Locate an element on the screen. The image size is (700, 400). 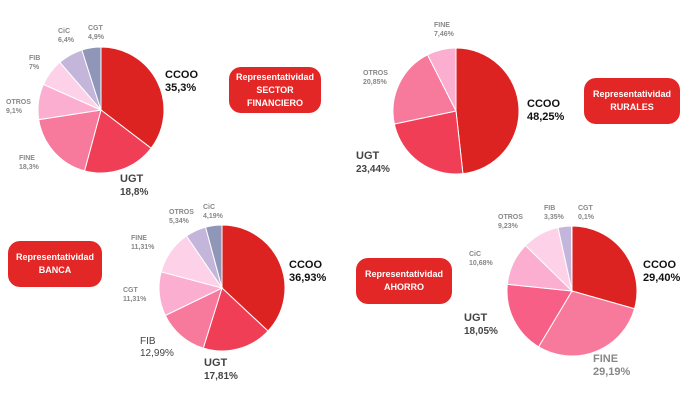
slice-value-fib: 3,35% is located at coordinates (554, 217).